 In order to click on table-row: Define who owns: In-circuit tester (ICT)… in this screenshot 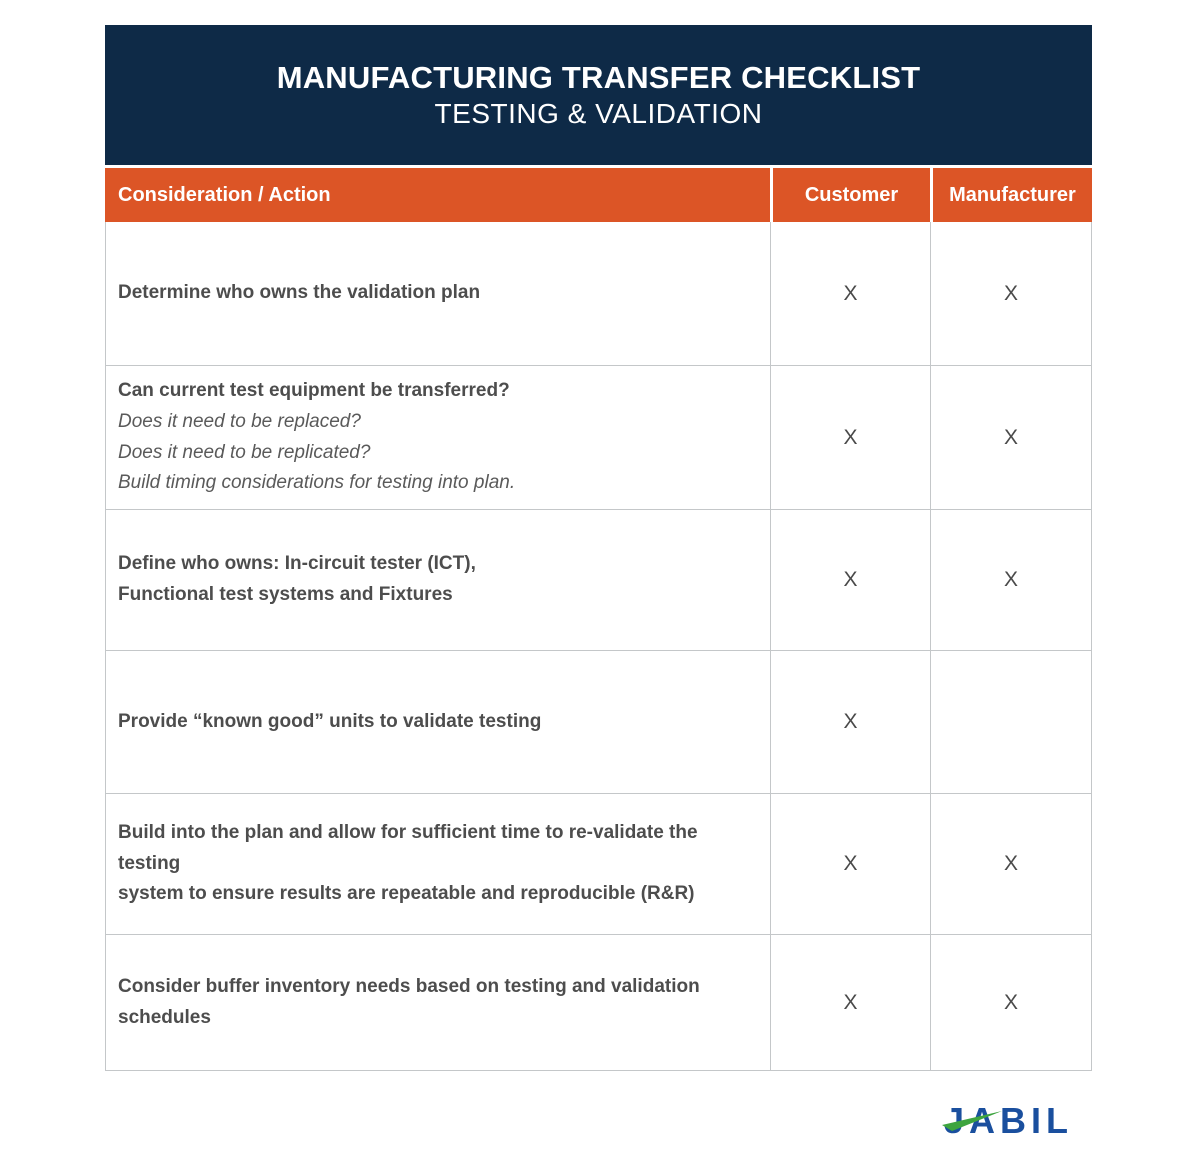, I will do `click(598, 579)`.